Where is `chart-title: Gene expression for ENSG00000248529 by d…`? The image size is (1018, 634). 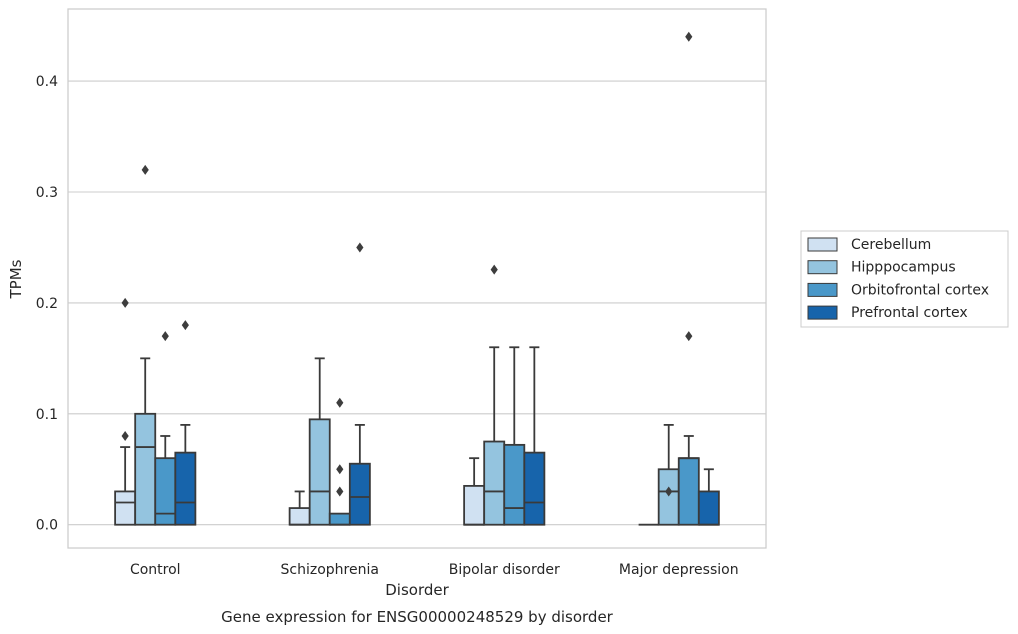
chart-title: Gene expression for ENSG00000248529 by d… is located at coordinates (417, 617).